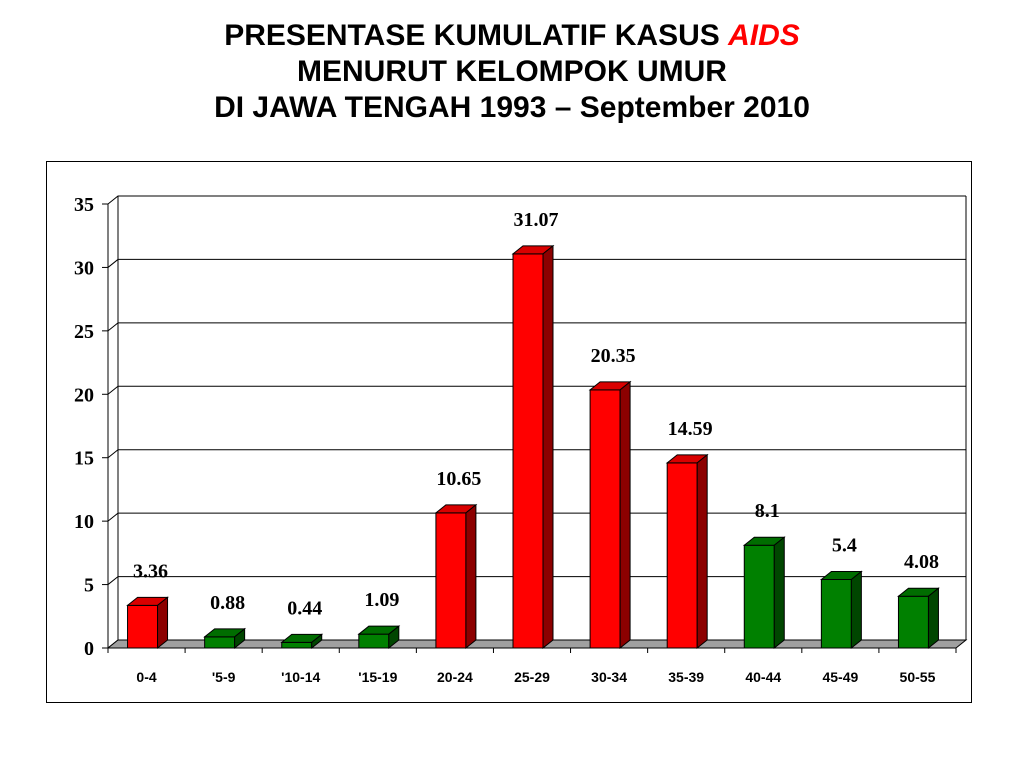 This screenshot has height=768, width=1024. What do you see at coordinates (300, 677) in the screenshot?
I see `x-tick-label: '10-14` at bounding box center [300, 677].